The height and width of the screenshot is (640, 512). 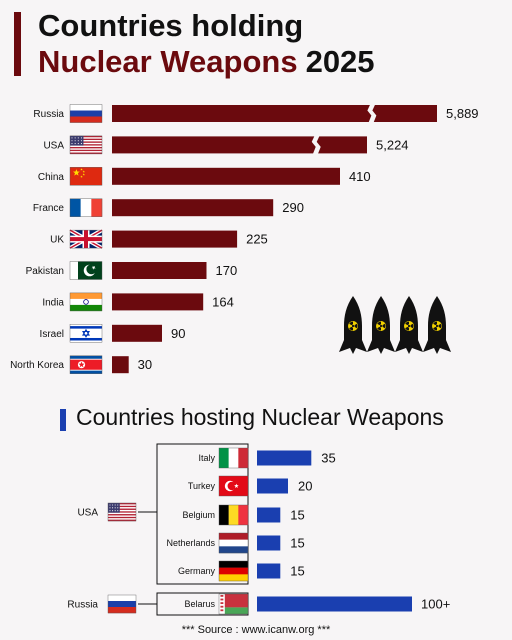 What do you see at coordinates (226, 176) in the screenshot?
I see `bar-china` at bounding box center [226, 176].